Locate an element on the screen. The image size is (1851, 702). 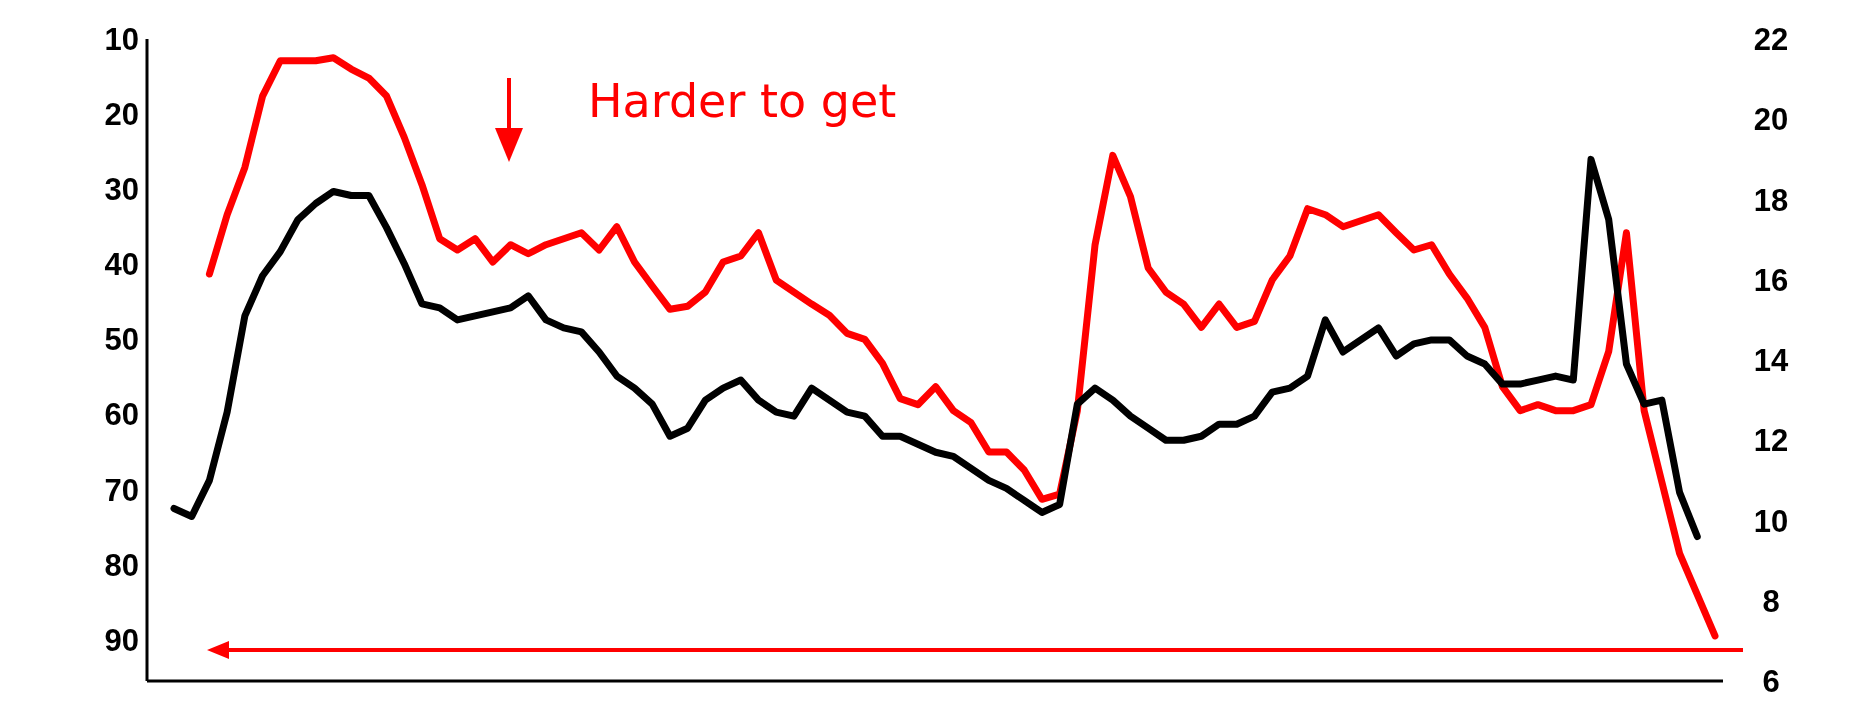
y2-tick-label: 12 is located at coordinates (1771, 441).